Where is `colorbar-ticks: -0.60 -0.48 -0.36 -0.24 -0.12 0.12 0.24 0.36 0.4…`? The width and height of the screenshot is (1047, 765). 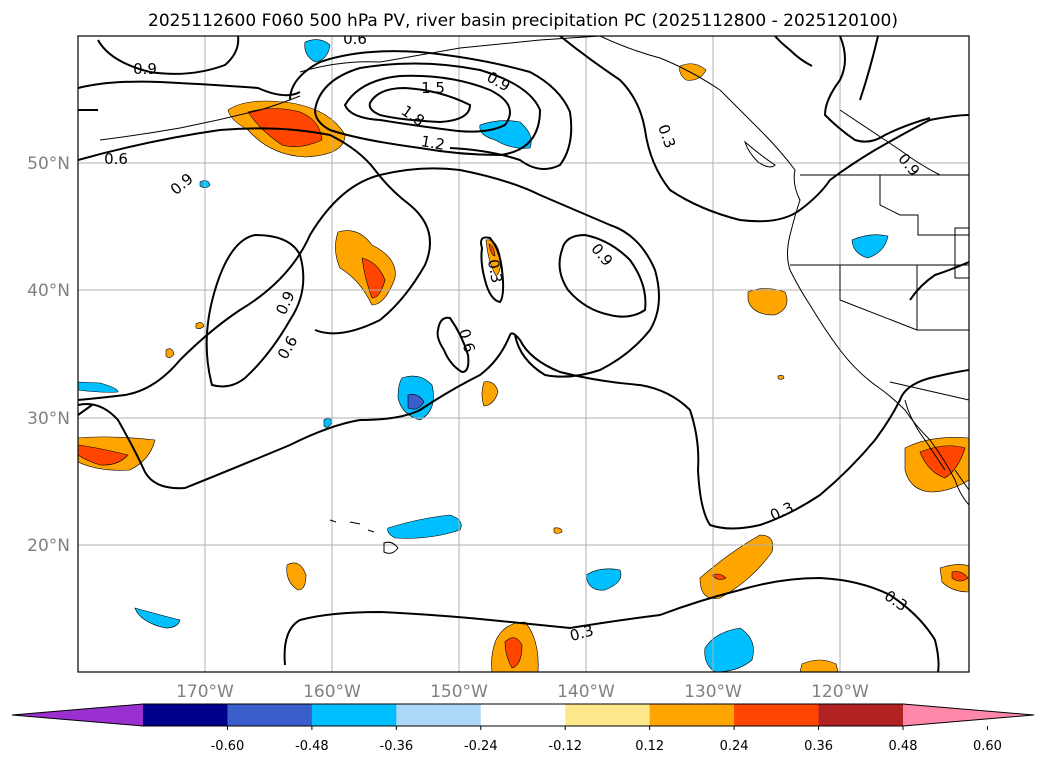
colorbar-ticks: -0.60 -0.48 -0.36 -0.24 -0.12 0.12 0.24 0.36 0.4… is located at coordinates (606, 740).